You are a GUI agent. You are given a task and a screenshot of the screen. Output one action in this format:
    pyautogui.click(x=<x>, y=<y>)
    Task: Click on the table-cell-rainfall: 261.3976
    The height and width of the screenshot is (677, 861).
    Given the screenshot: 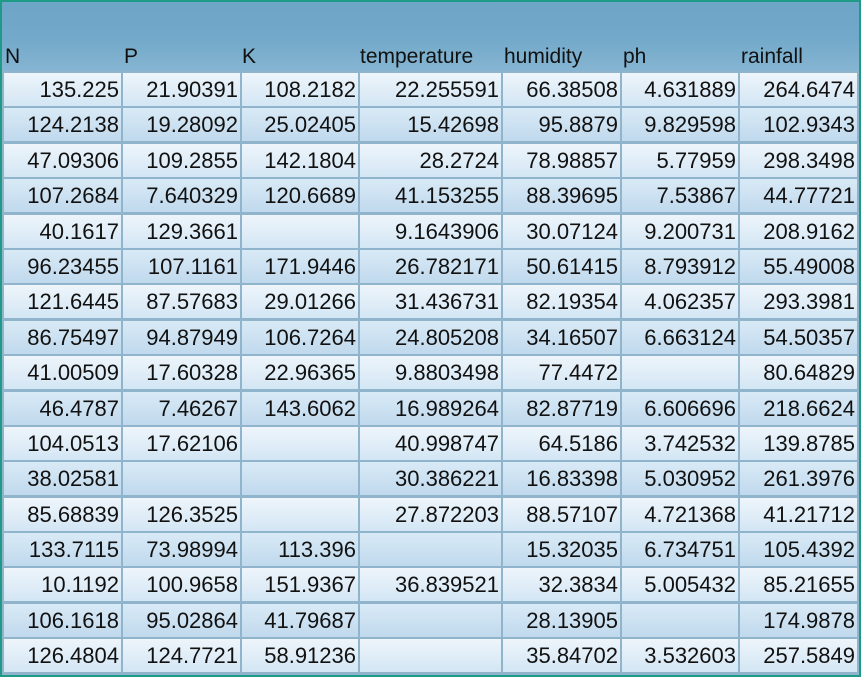 What is the action you would take?
    pyautogui.click(x=798, y=479)
    